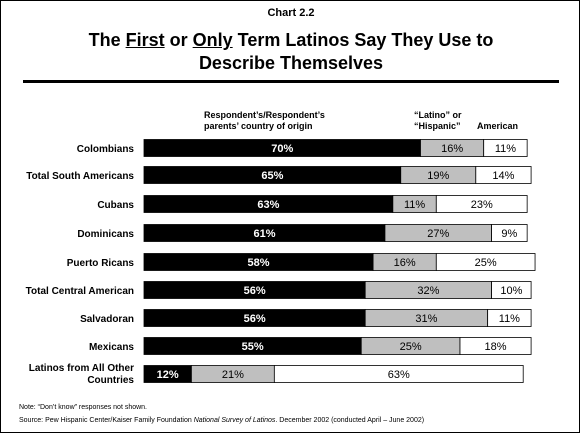  I want to click on value-label-latino: 11%, so click(414, 205).